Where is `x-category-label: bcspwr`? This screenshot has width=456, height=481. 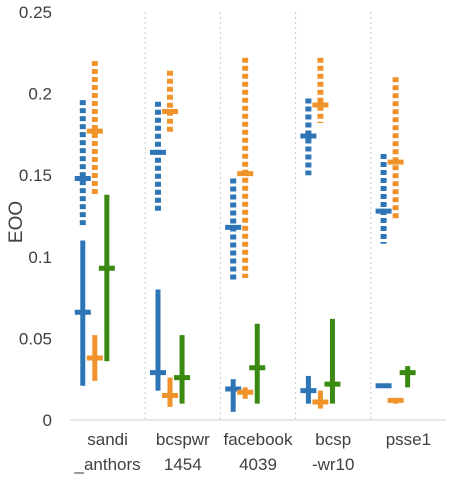 x-category-label: bcspwr is located at coordinates (183, 439).